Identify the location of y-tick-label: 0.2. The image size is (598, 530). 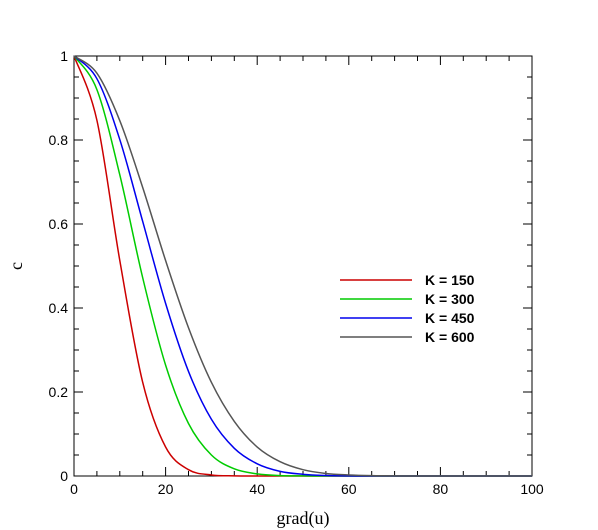
(59, 392).